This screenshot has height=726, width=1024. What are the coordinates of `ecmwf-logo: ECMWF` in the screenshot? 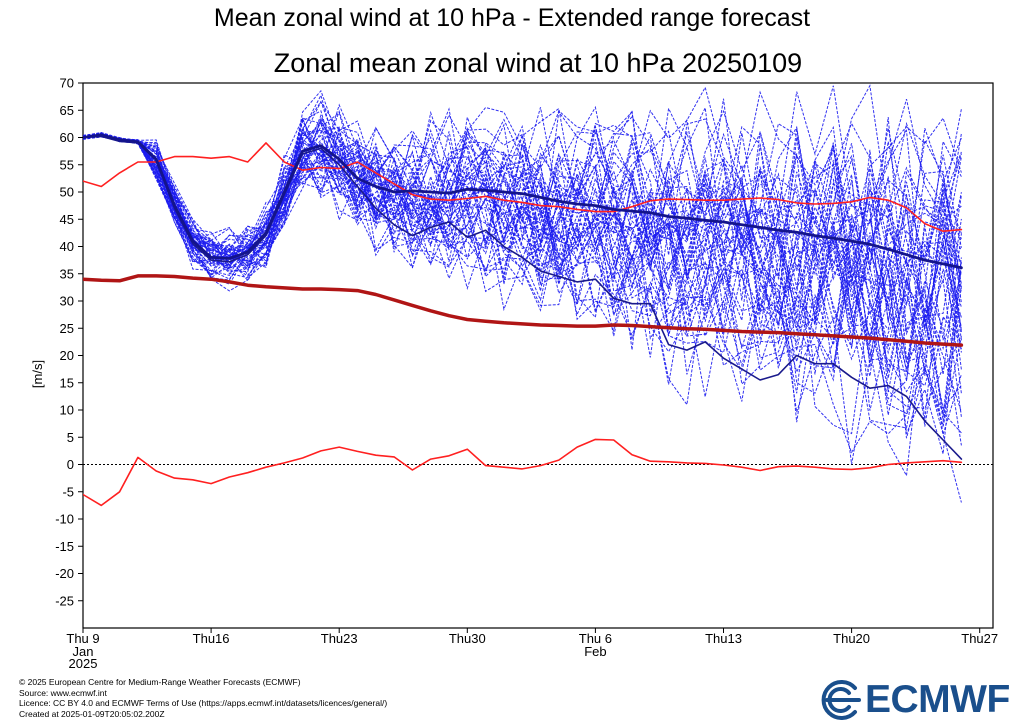 It's located at (912, 699).